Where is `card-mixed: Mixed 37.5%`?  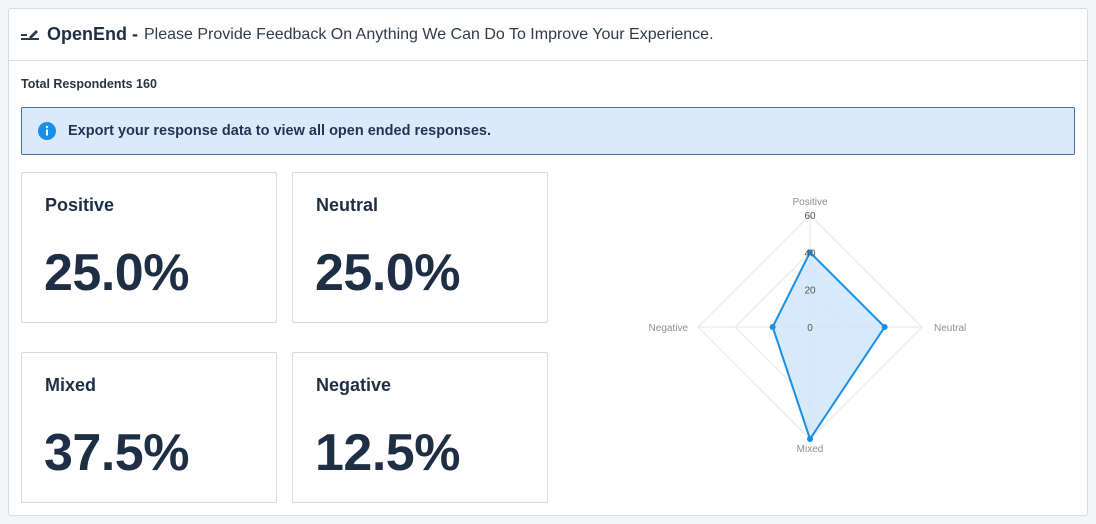
card-mixed: Mixed 37.5% is located at coordinates (149, 427).